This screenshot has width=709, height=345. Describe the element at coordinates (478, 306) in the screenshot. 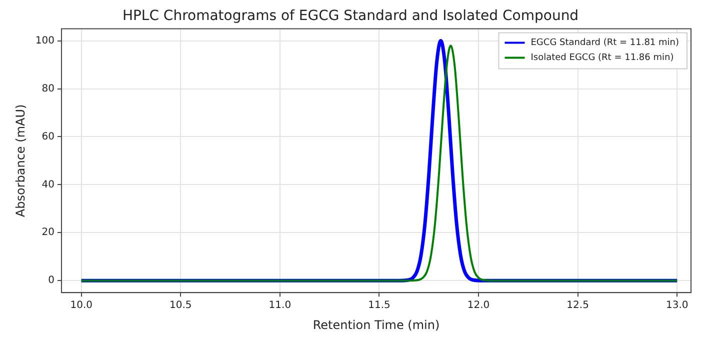

I see `x-tick-label: 12.0` at that location.